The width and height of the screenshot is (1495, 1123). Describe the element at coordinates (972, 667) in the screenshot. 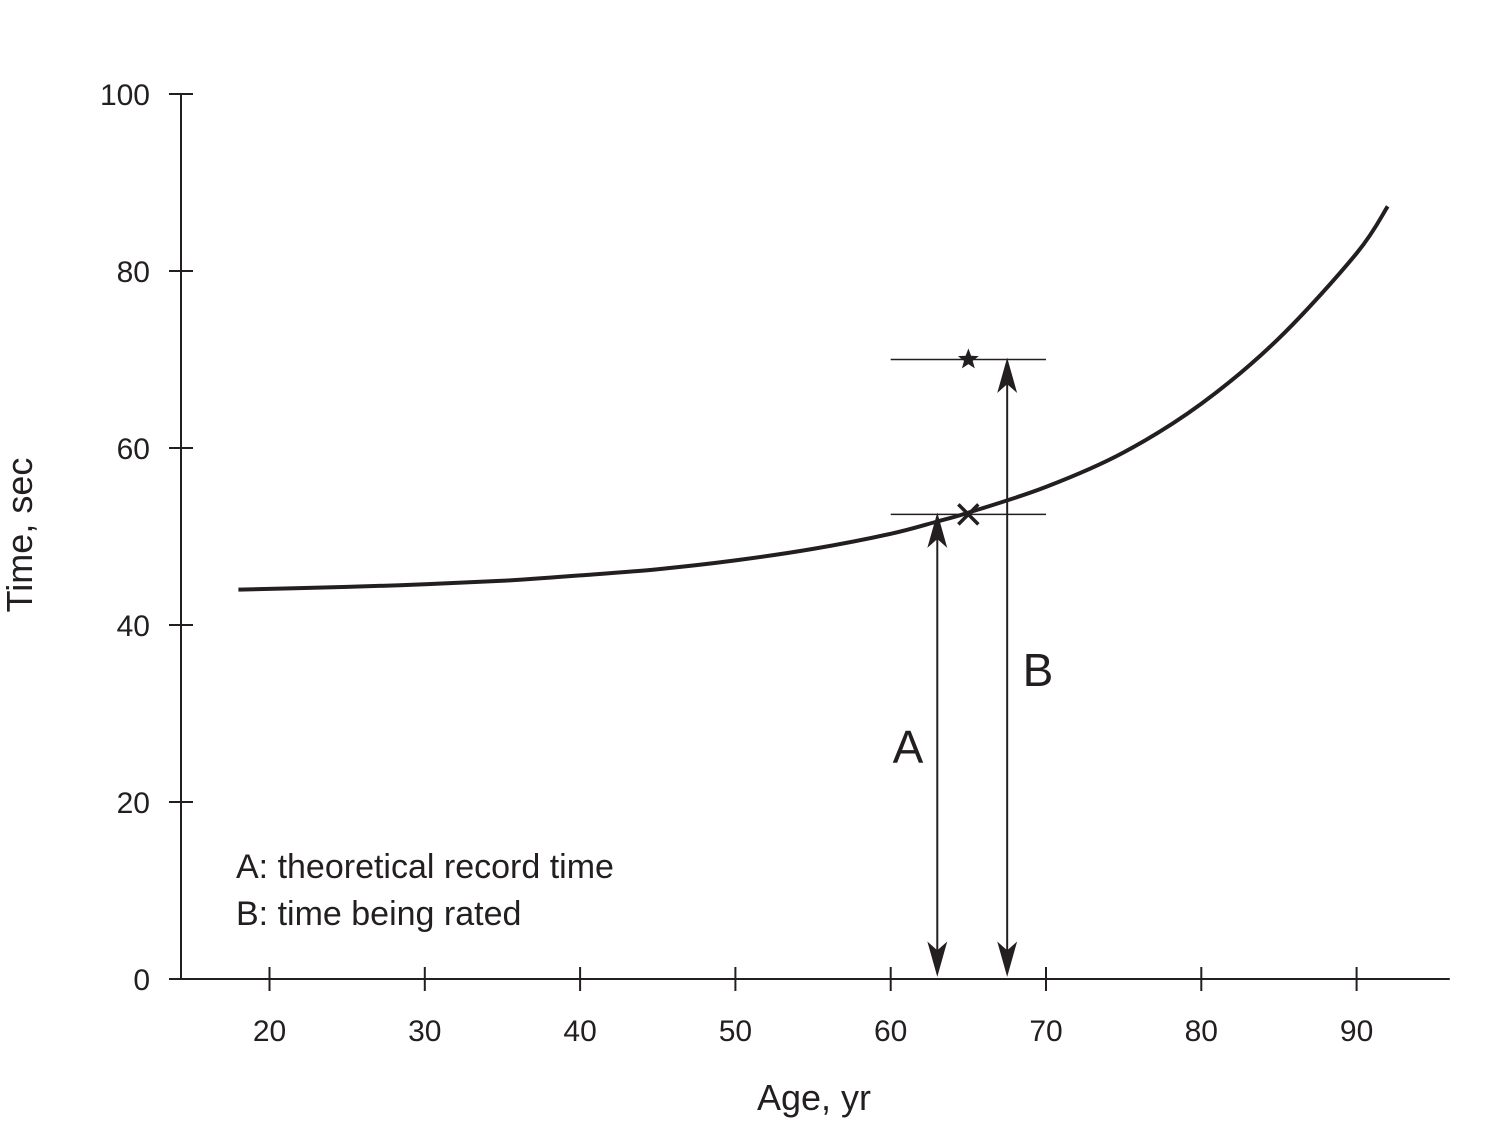

I see `arrows-layer` at that location.